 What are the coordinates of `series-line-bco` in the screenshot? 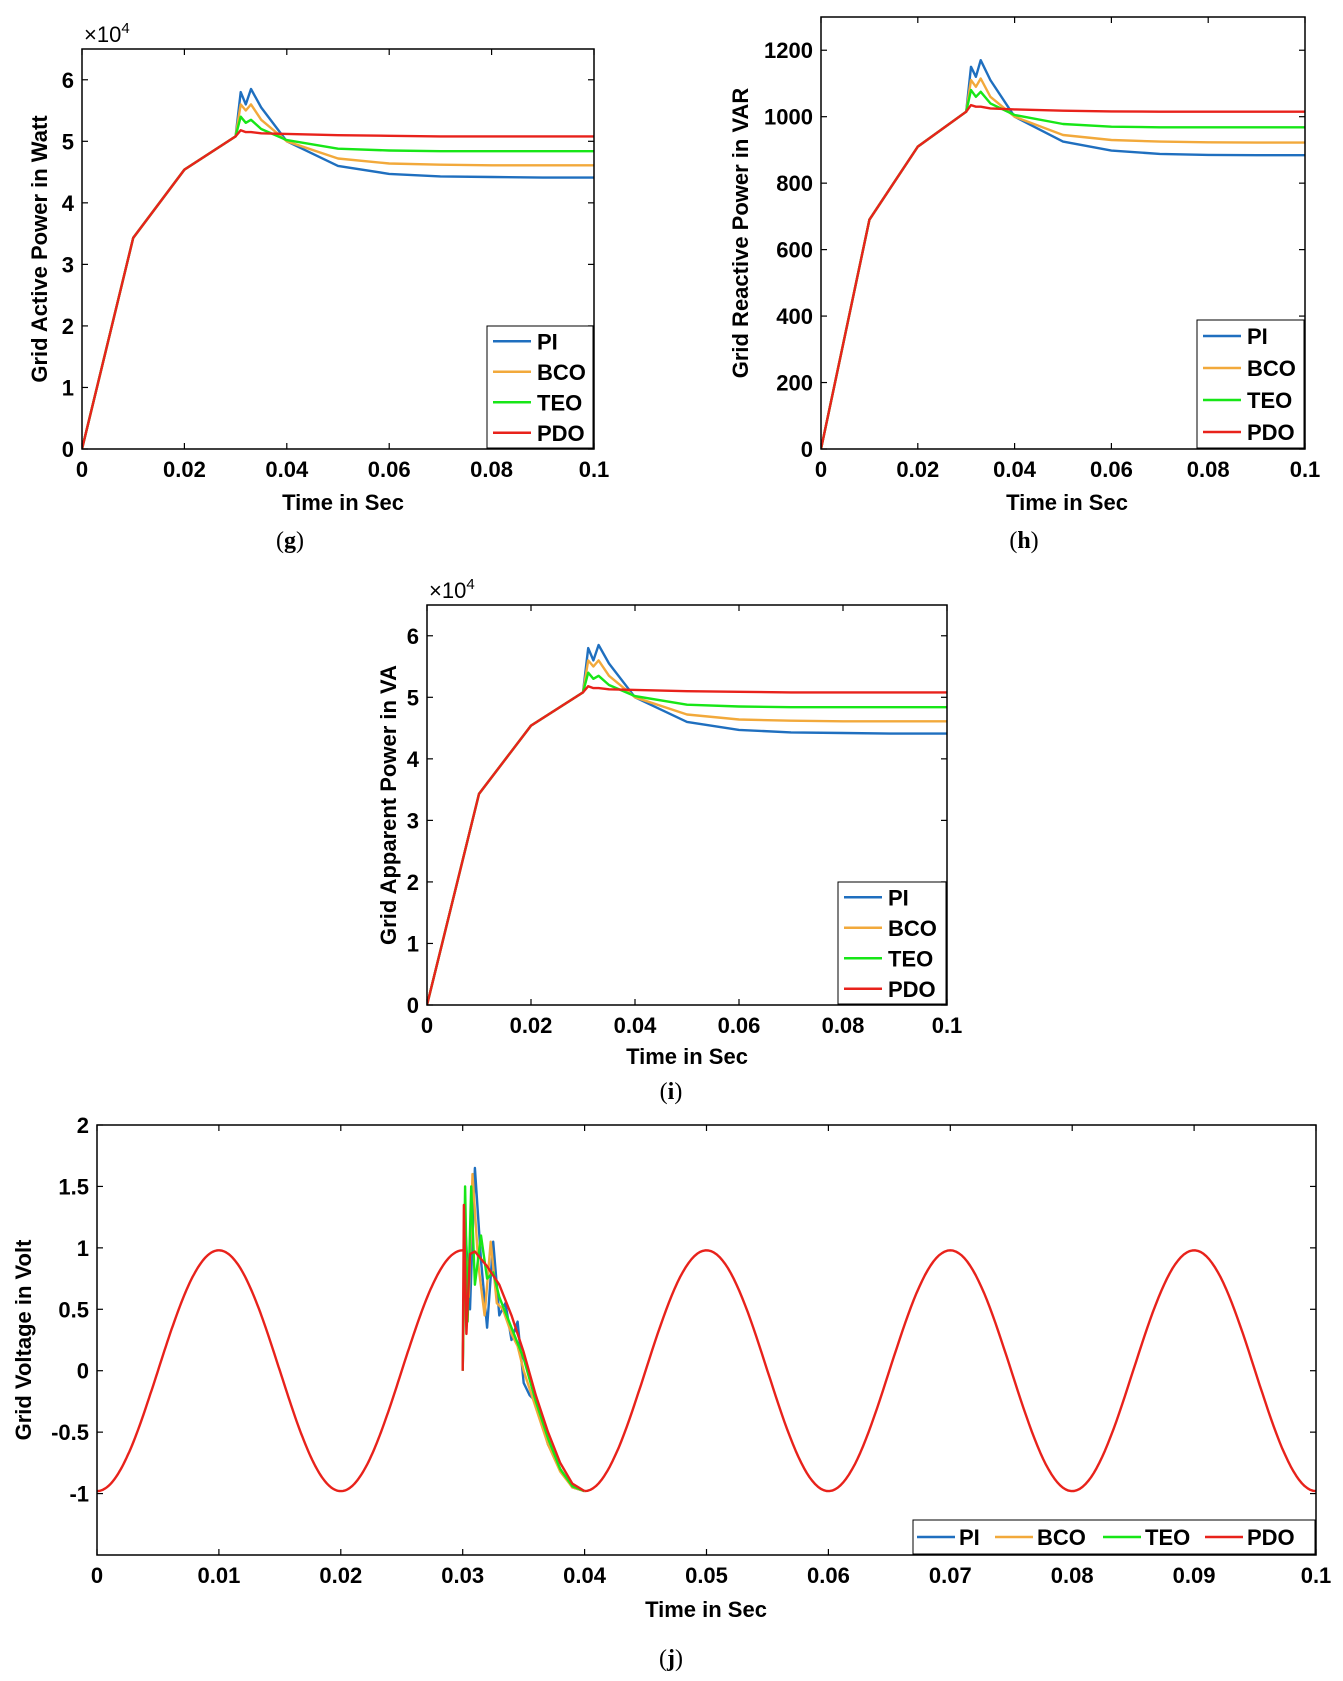 It's located at (523, 1332).